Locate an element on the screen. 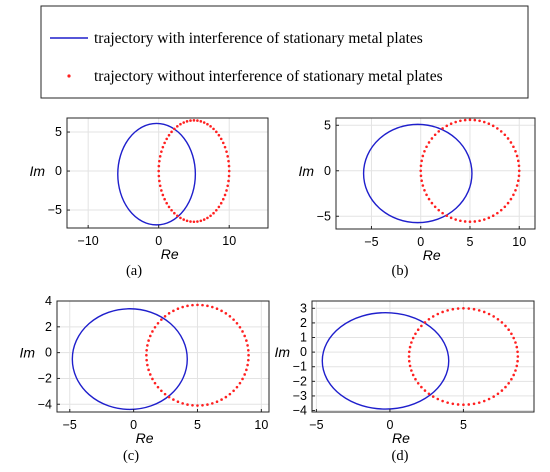  y-tick-label: −2 is located at coordinates (45, 378).